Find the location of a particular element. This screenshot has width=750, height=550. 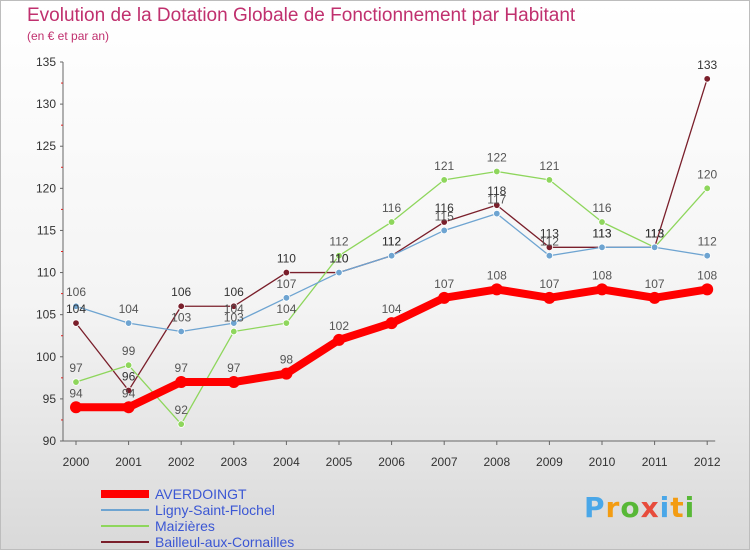

y-tick-label: 100 is located at coordinates (46, 357).